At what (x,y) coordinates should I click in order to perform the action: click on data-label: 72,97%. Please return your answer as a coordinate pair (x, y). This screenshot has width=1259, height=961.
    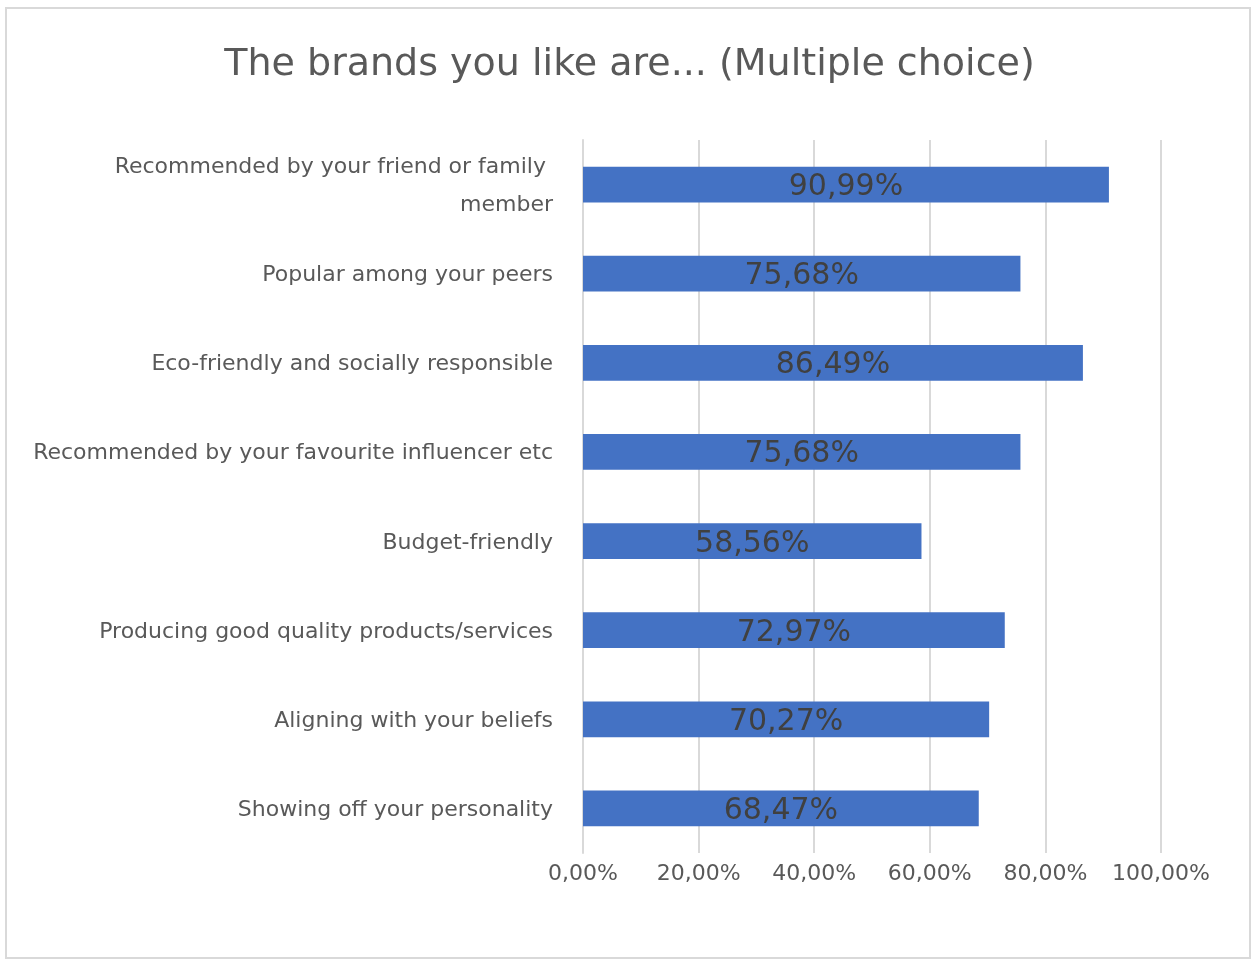
    Looking at the image, I should click on (794, 630).